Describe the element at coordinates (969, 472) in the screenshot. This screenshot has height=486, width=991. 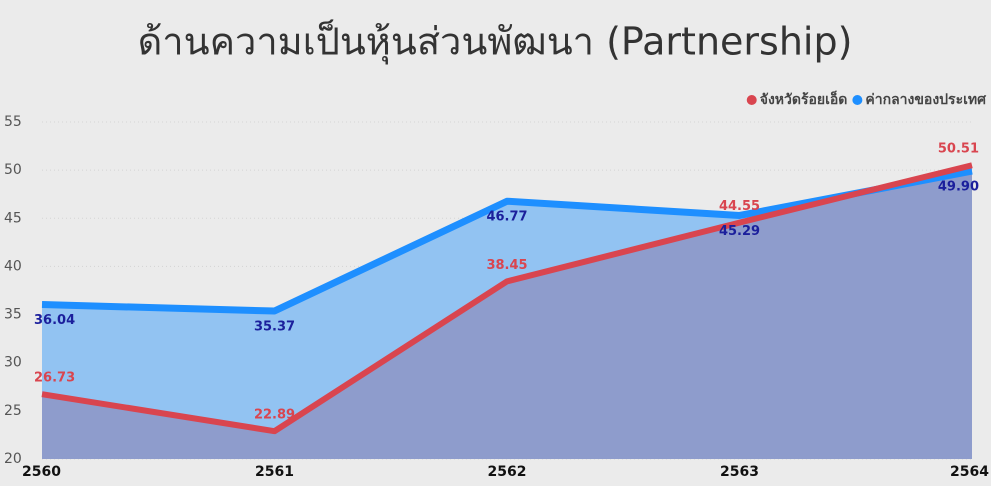
I see `x-tick-label: 2564` at that location.